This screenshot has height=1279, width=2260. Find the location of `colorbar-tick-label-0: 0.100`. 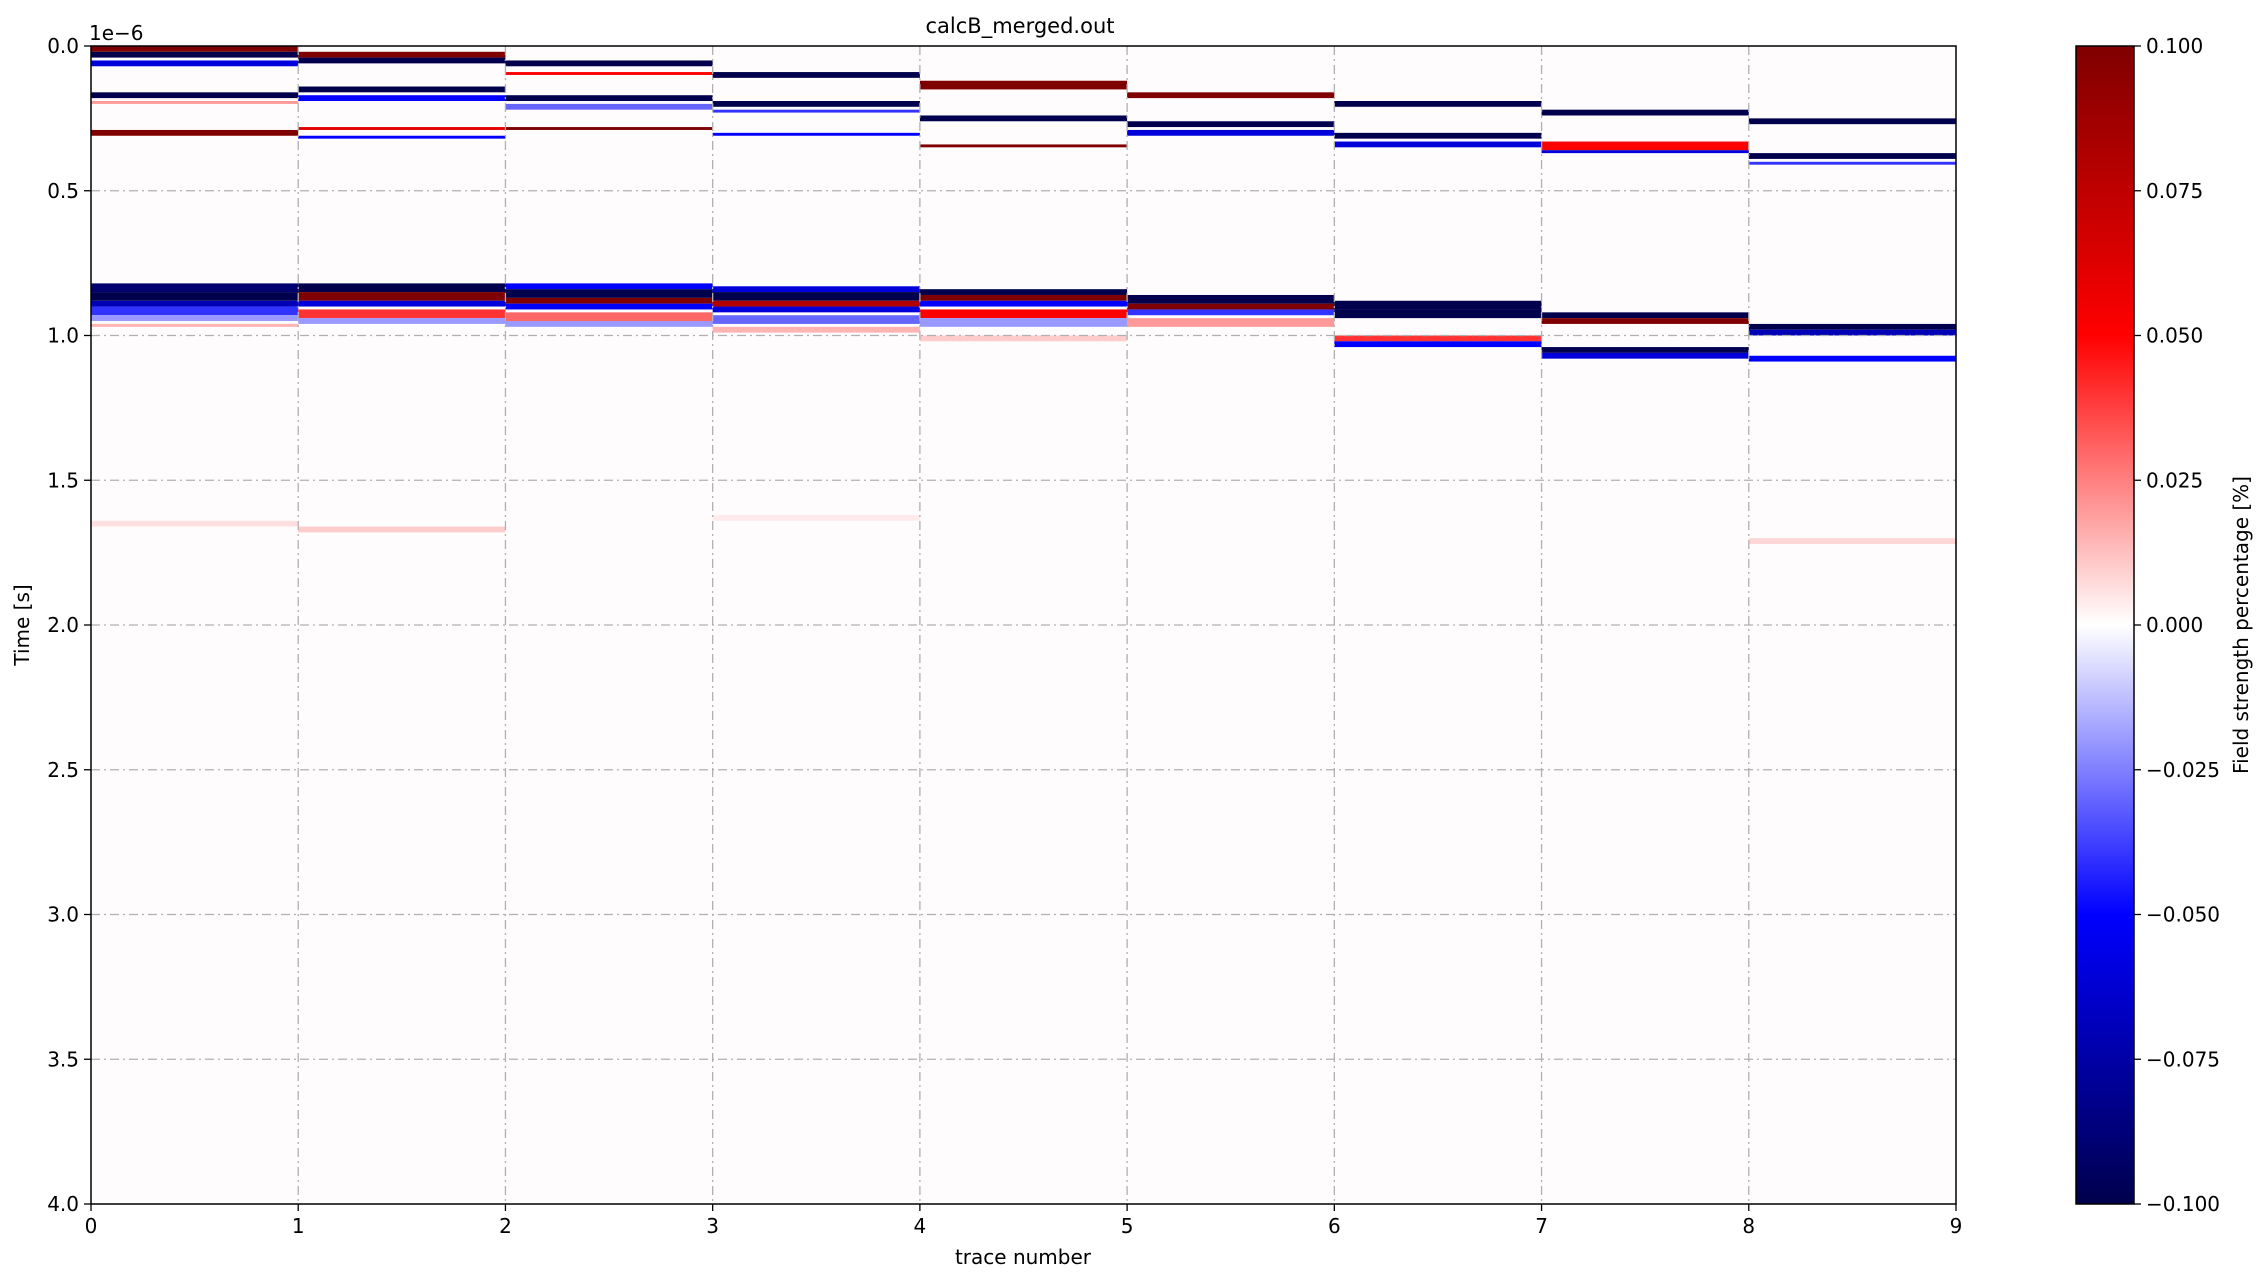

colorbar-tick-label-0: 0.100 is located at coordinates (2174, 46).